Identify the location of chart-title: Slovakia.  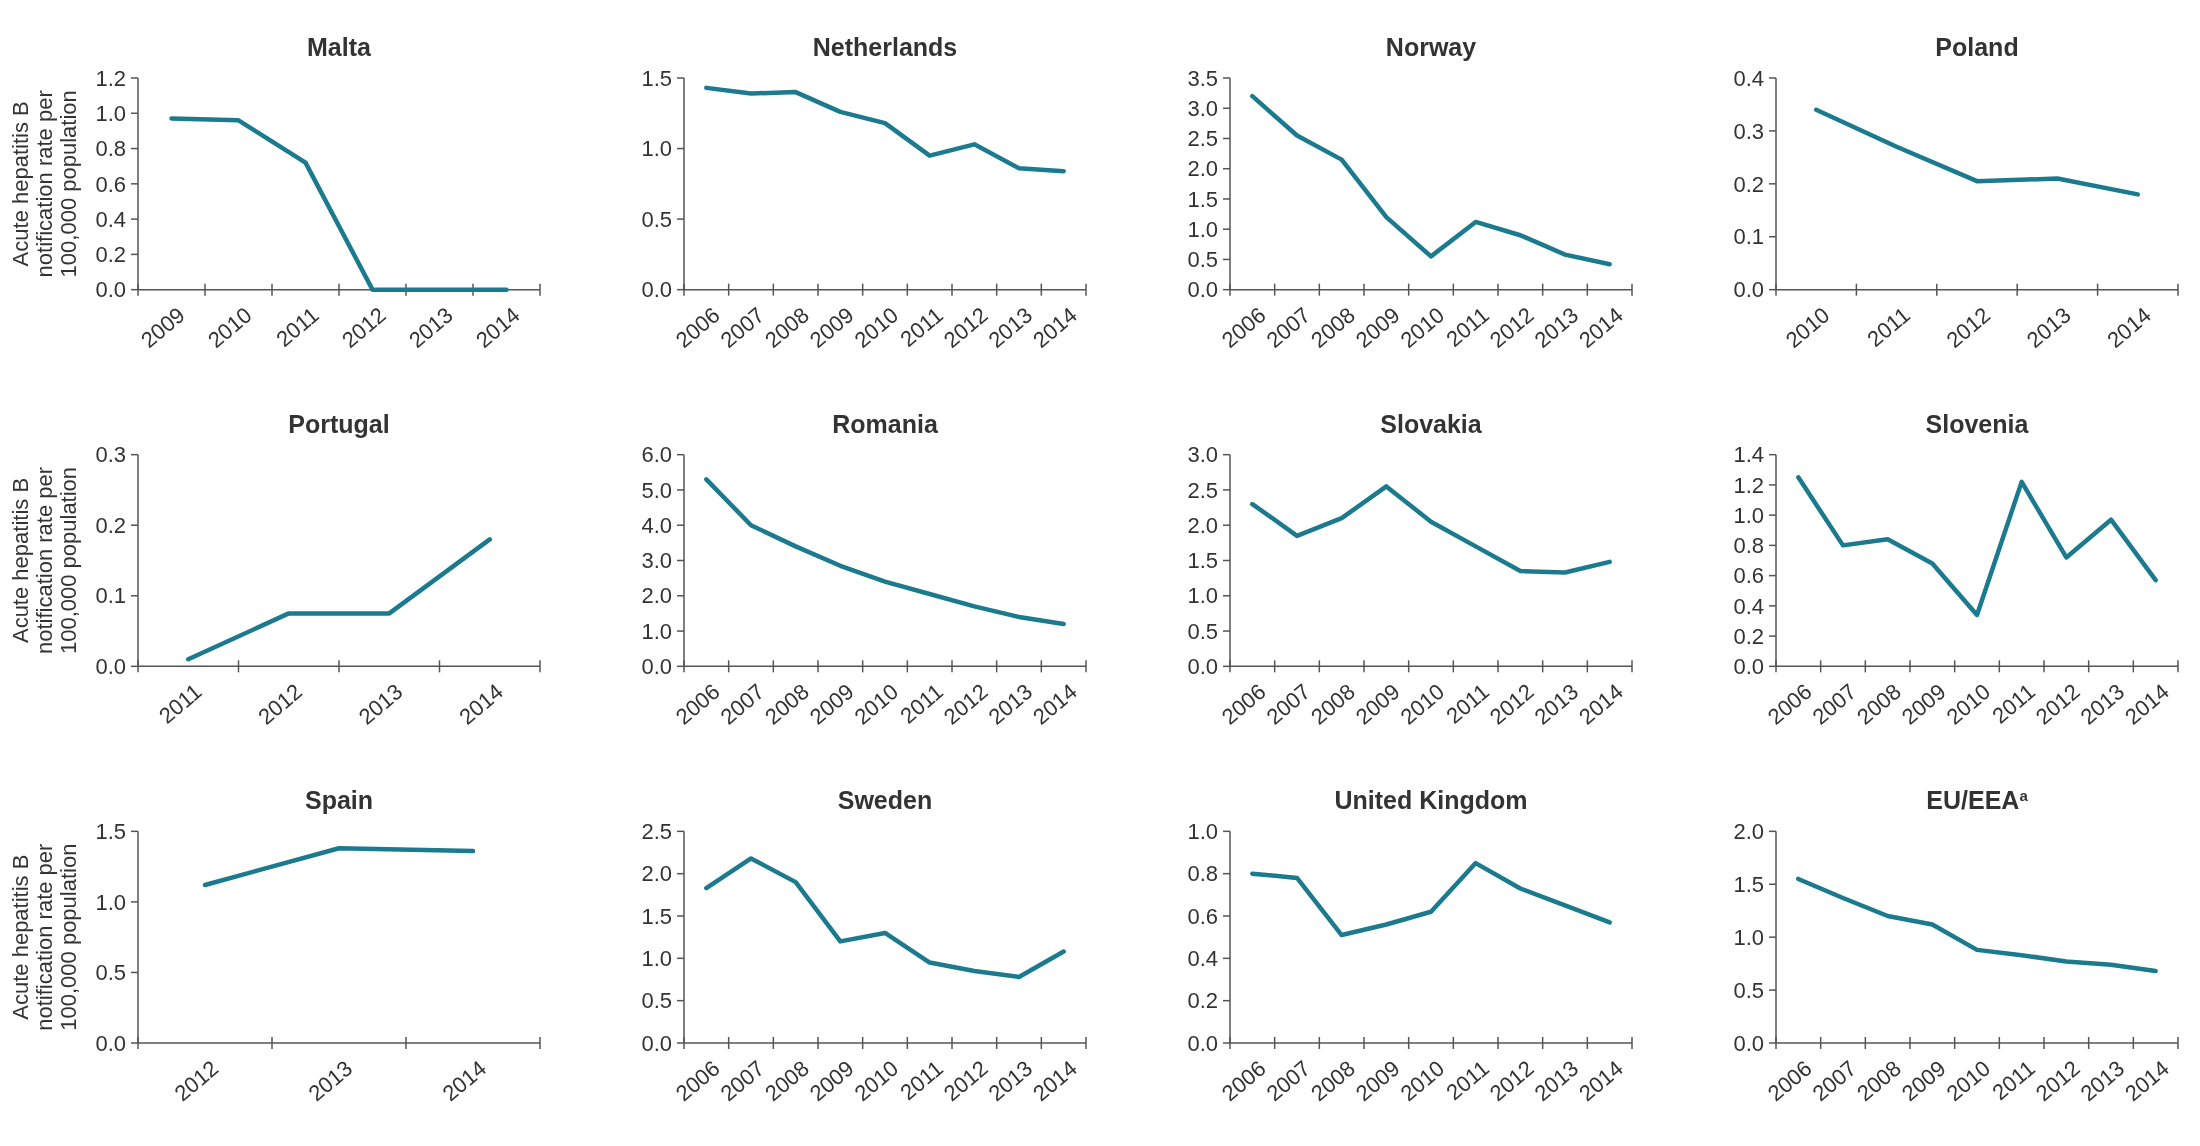
(1431, 423).